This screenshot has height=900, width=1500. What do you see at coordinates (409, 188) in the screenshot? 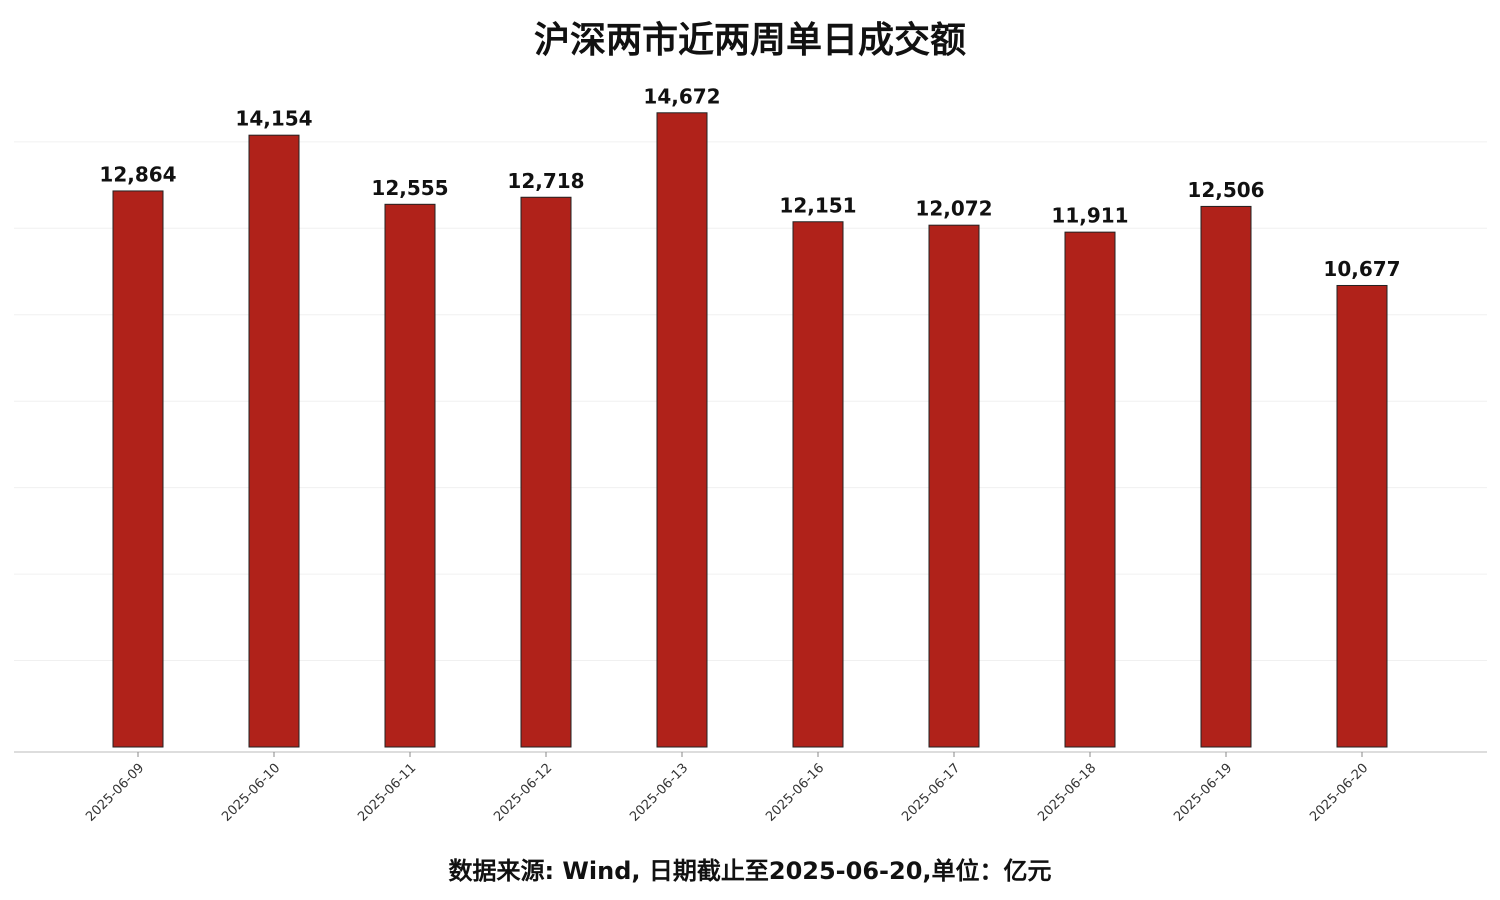
I see `value-label: 12,555` at bounding box center [409, 188].